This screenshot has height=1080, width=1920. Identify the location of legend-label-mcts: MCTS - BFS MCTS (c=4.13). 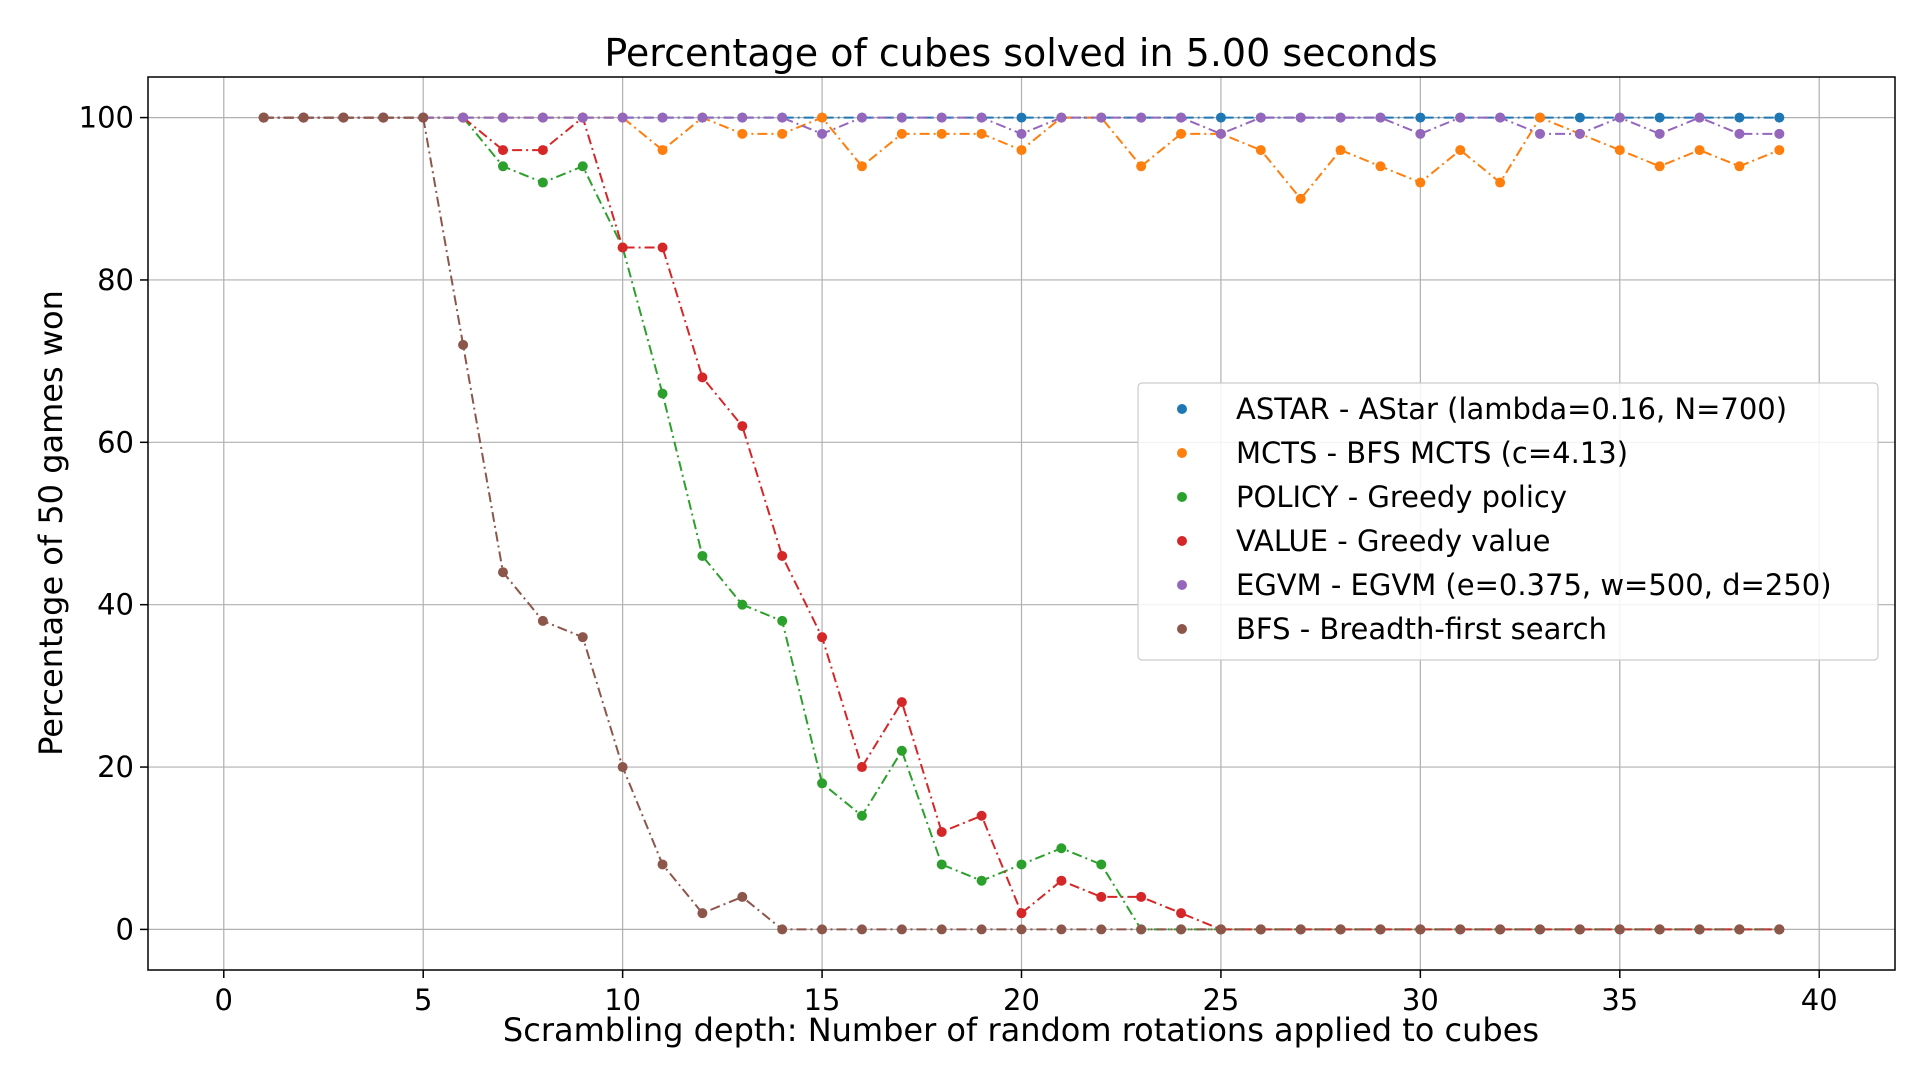
(1432, 453).